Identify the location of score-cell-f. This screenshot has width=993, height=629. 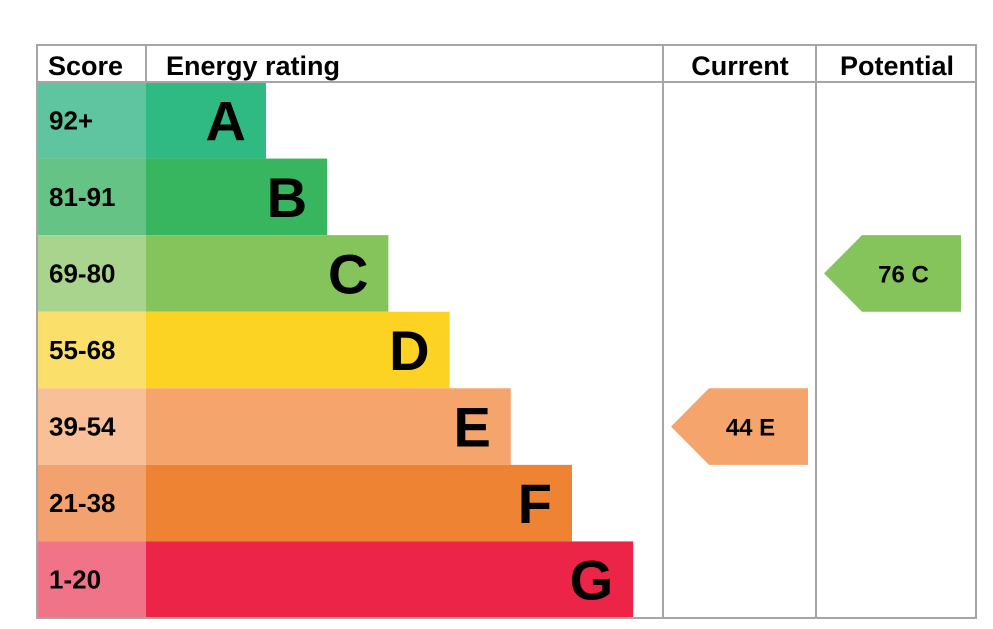
(91, 503).